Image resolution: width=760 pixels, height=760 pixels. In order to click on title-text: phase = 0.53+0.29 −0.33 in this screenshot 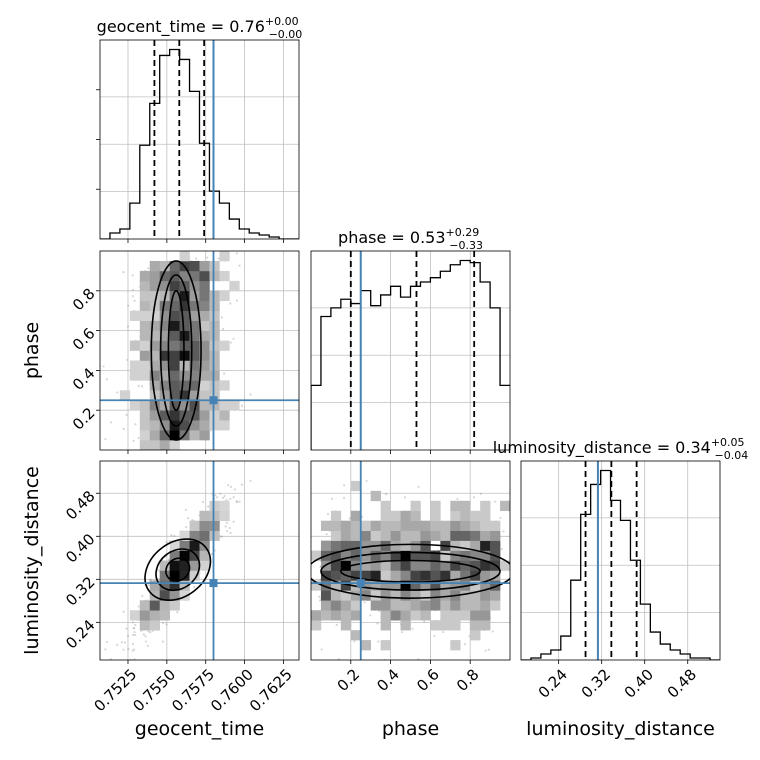, I will do `click(410, 239)`.